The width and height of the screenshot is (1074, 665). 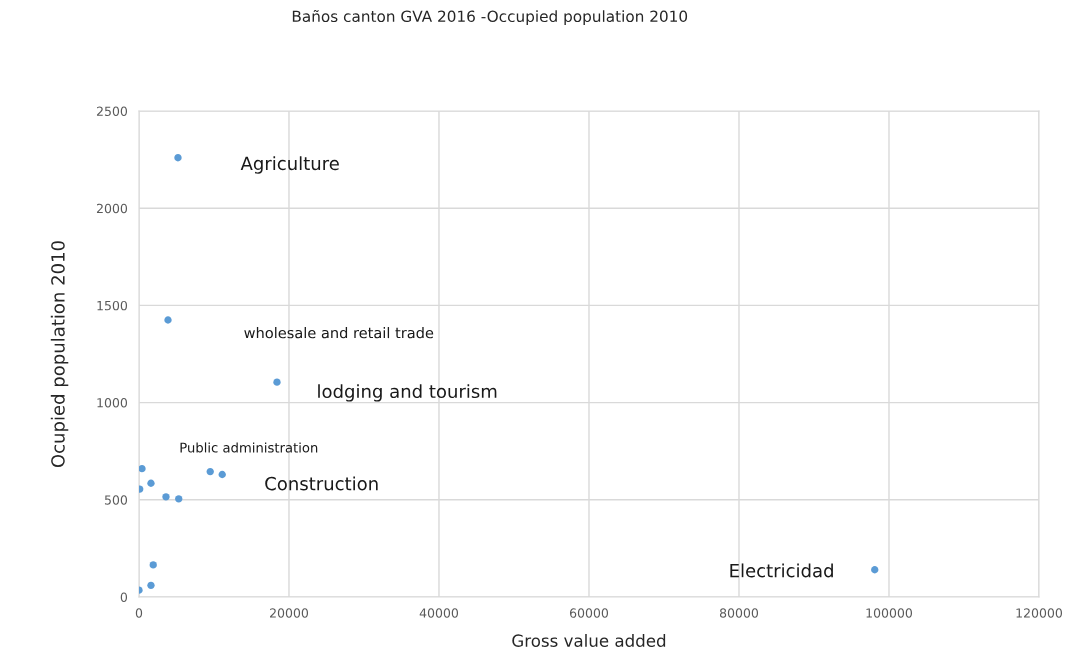 I want to click on chart-title: Baños canton GVA 2016 -Occupied population 2010, so click(x=490, y=17).